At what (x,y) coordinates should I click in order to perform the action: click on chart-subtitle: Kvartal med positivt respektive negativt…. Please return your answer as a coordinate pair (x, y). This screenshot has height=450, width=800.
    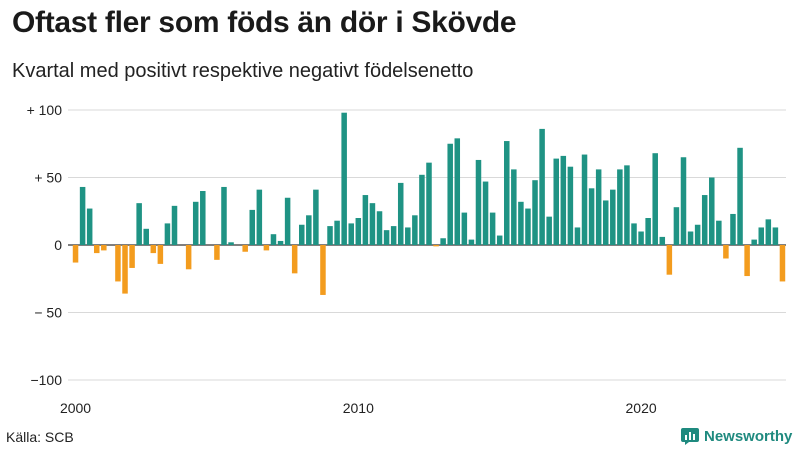
    Looking at the image, I should click on (243, 71).